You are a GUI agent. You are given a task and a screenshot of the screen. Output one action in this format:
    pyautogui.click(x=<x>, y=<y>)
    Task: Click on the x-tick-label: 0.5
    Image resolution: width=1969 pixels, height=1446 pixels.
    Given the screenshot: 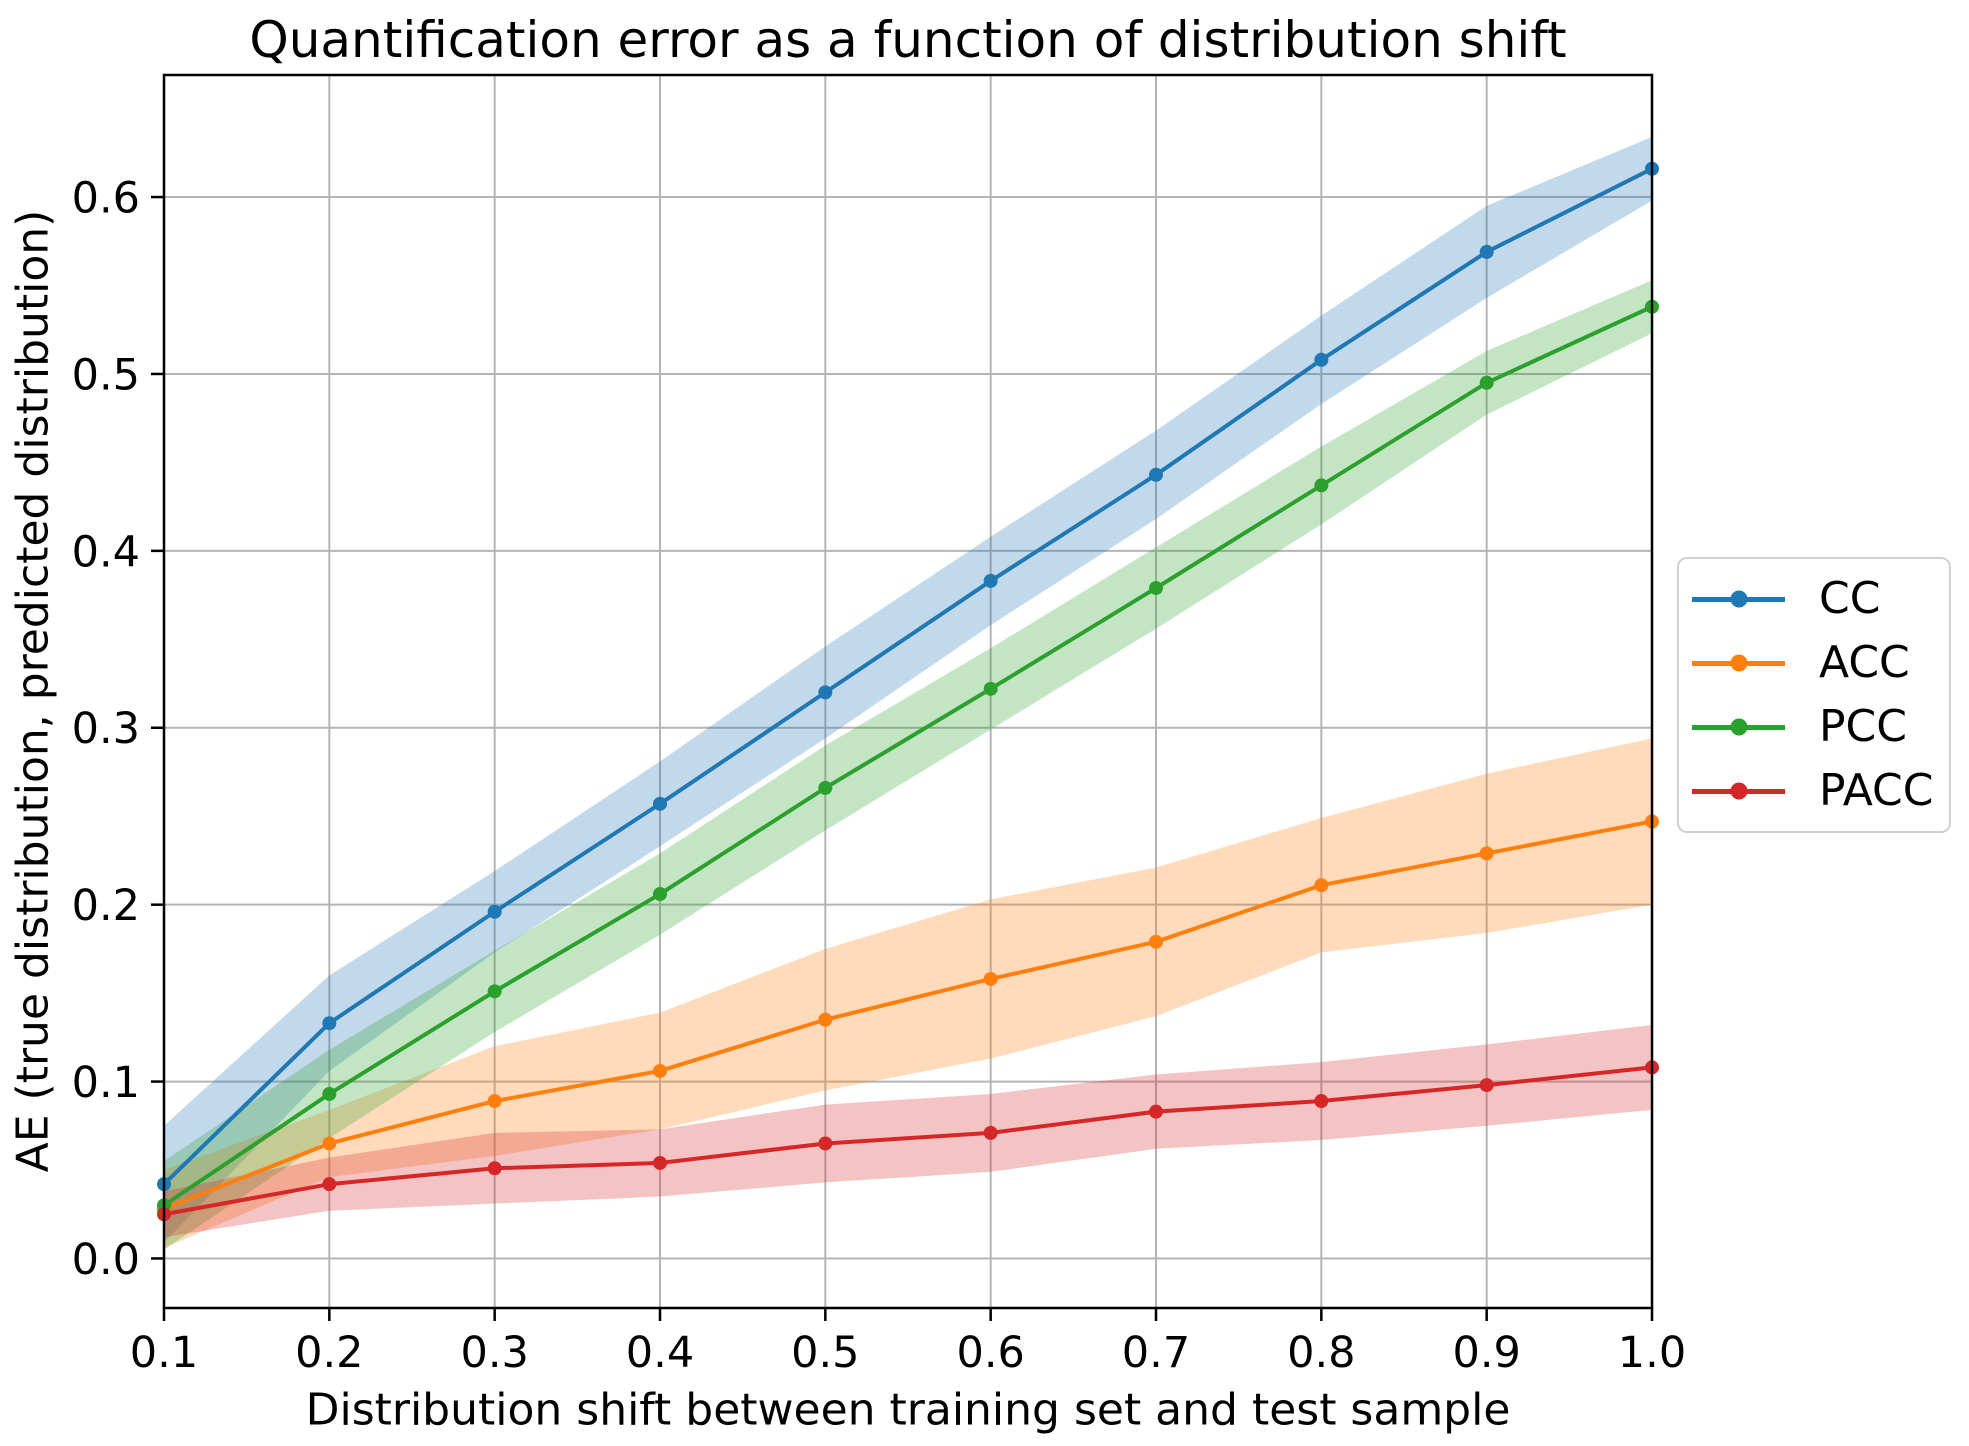 What is the action you would take?
    pyautogui.click(x=825, y=1353)
    